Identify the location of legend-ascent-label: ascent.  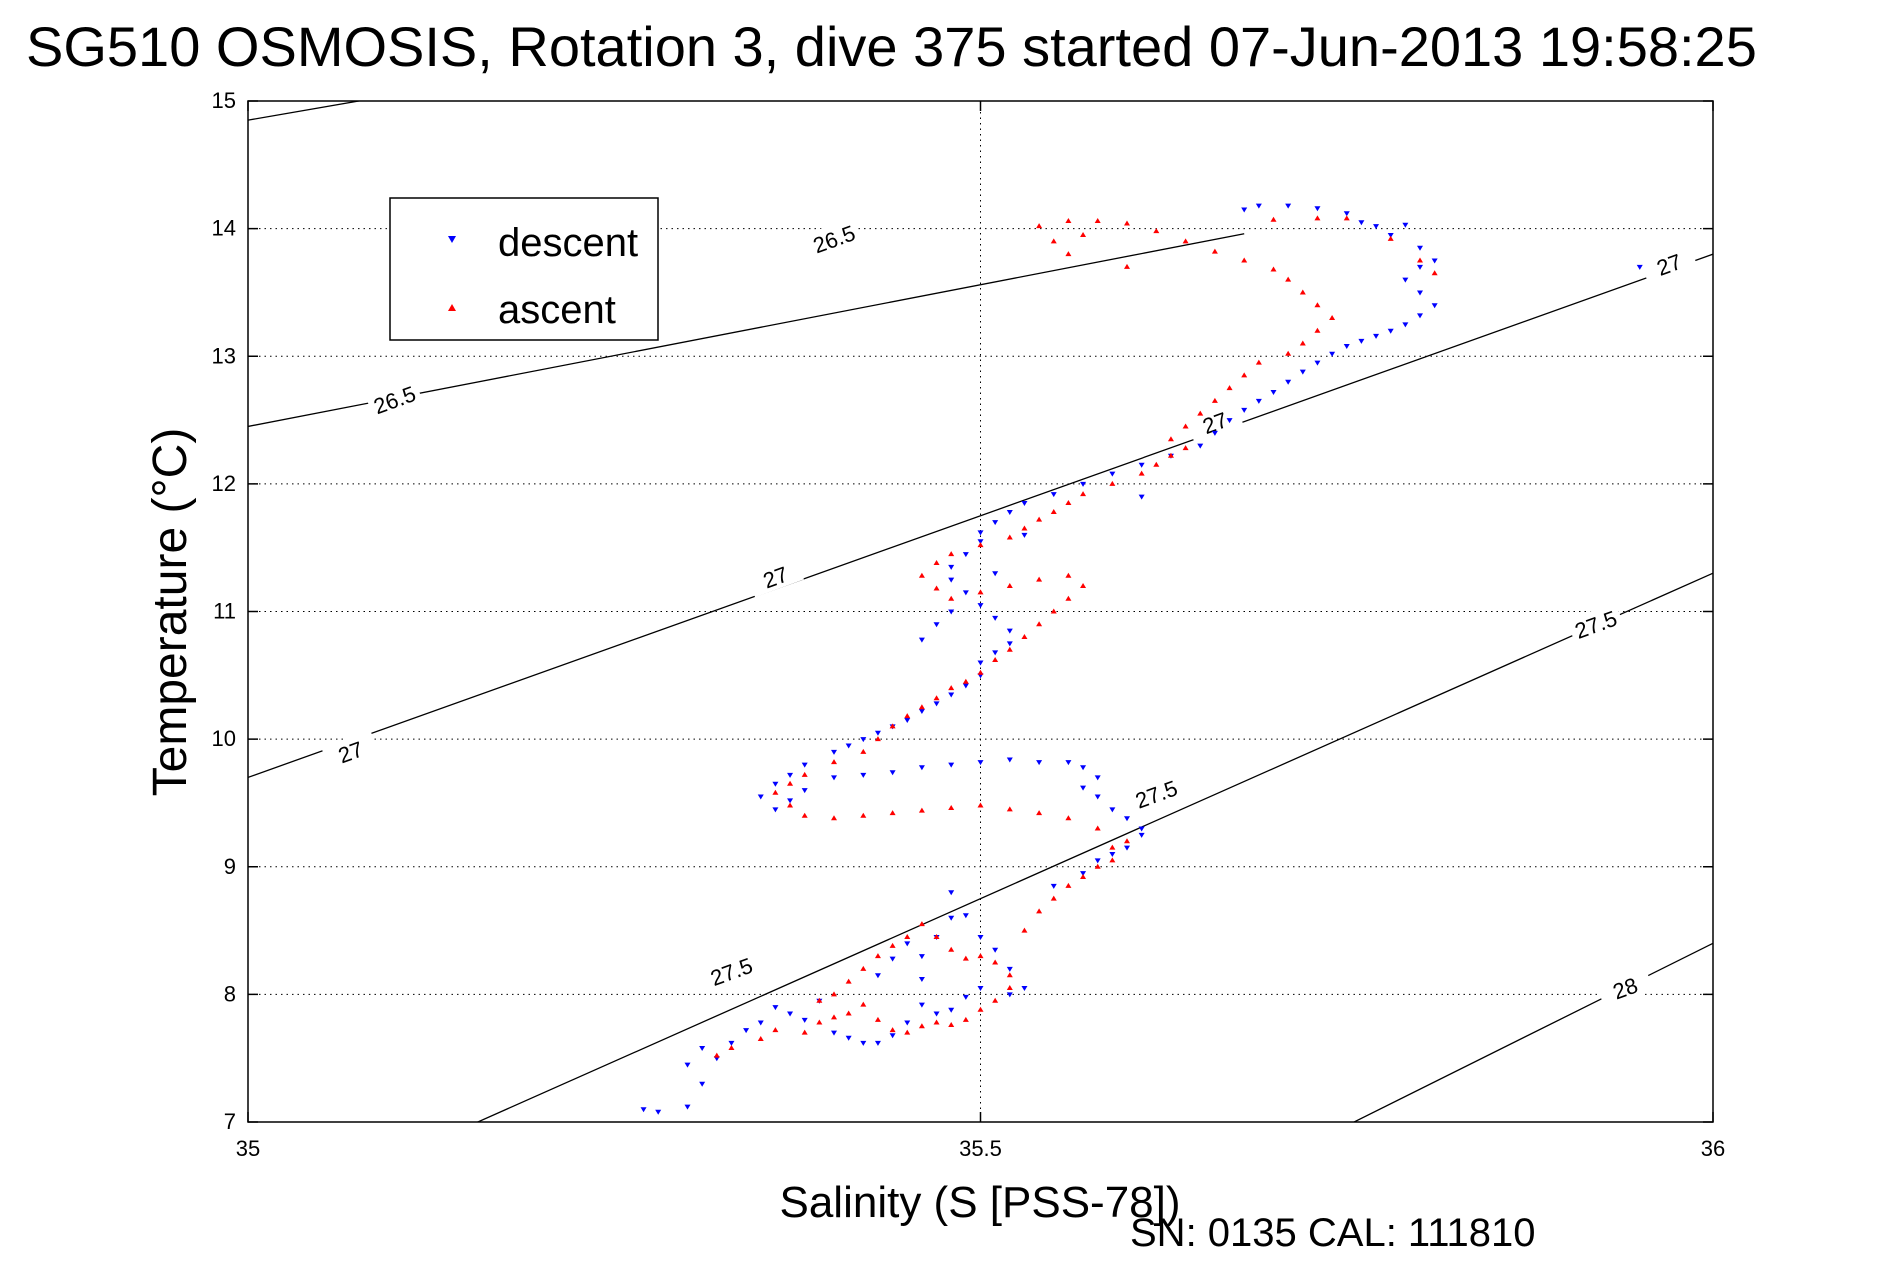
(557, 310).